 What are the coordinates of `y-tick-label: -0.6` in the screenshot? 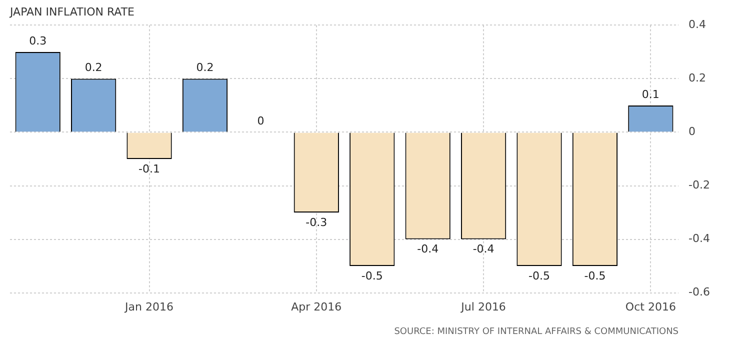 It's located at (699, 292).